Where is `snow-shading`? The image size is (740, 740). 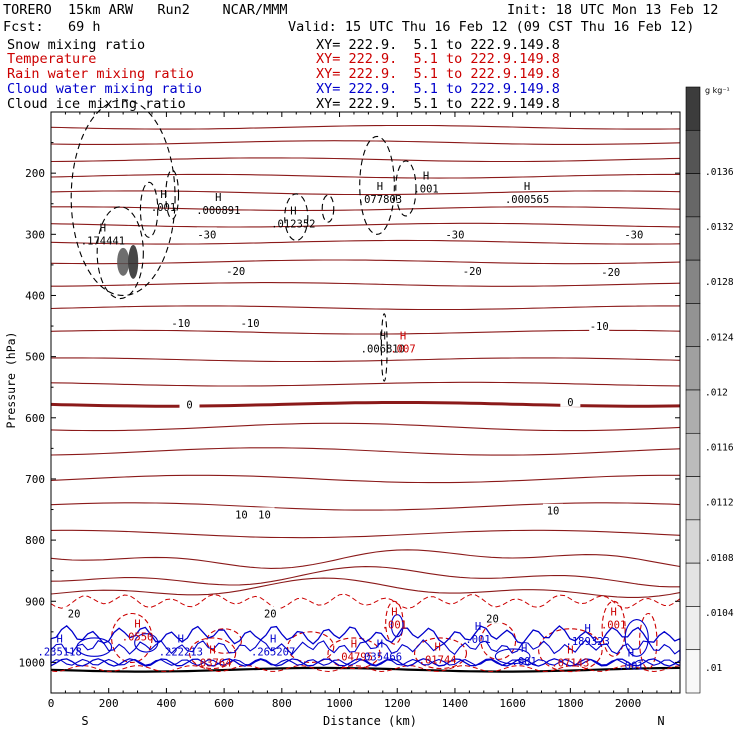 snow-shading is located at coordinates (123, 261).